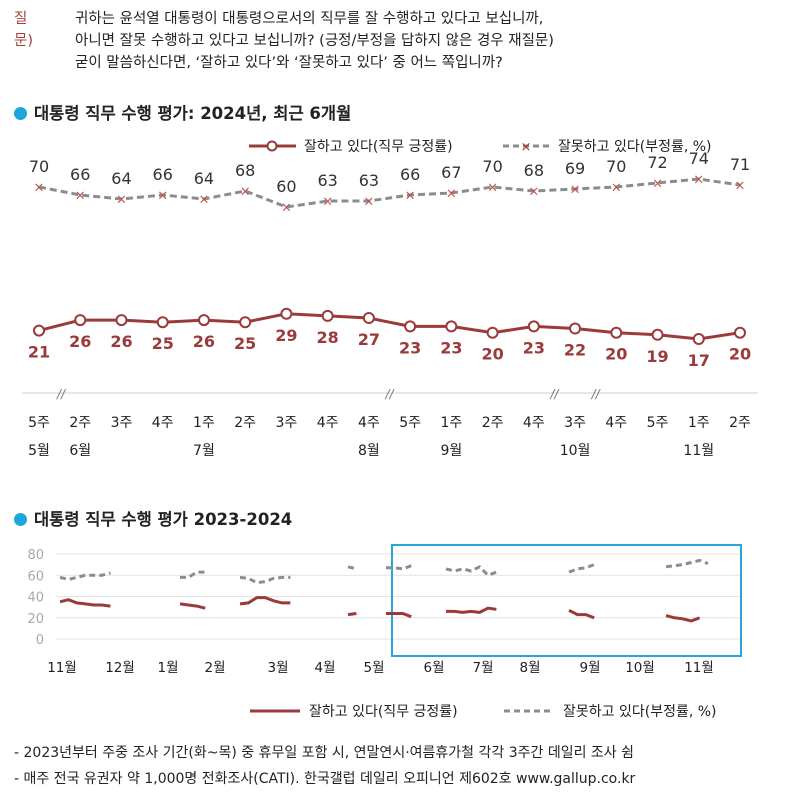  What do you see at coordinates (389, 326) in the screenshot?
I see `positive-series-line` at bounding box center [389, 326].